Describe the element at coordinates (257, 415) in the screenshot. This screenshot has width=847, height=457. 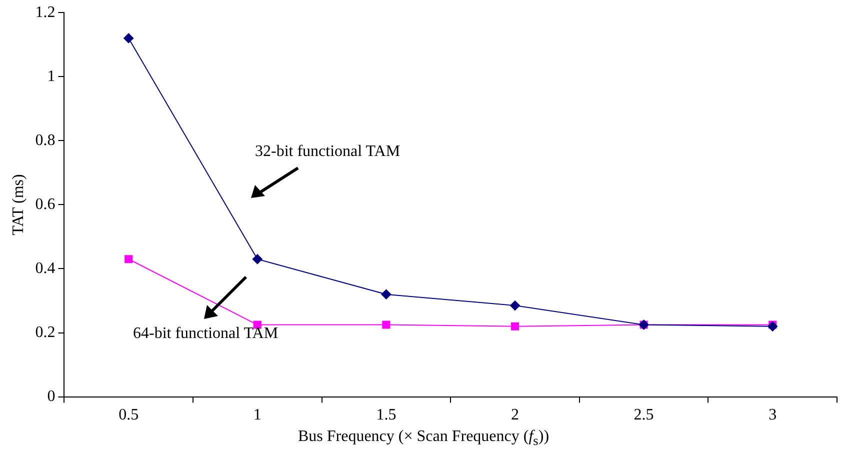
I see `x-tick-label: 1` at that location.